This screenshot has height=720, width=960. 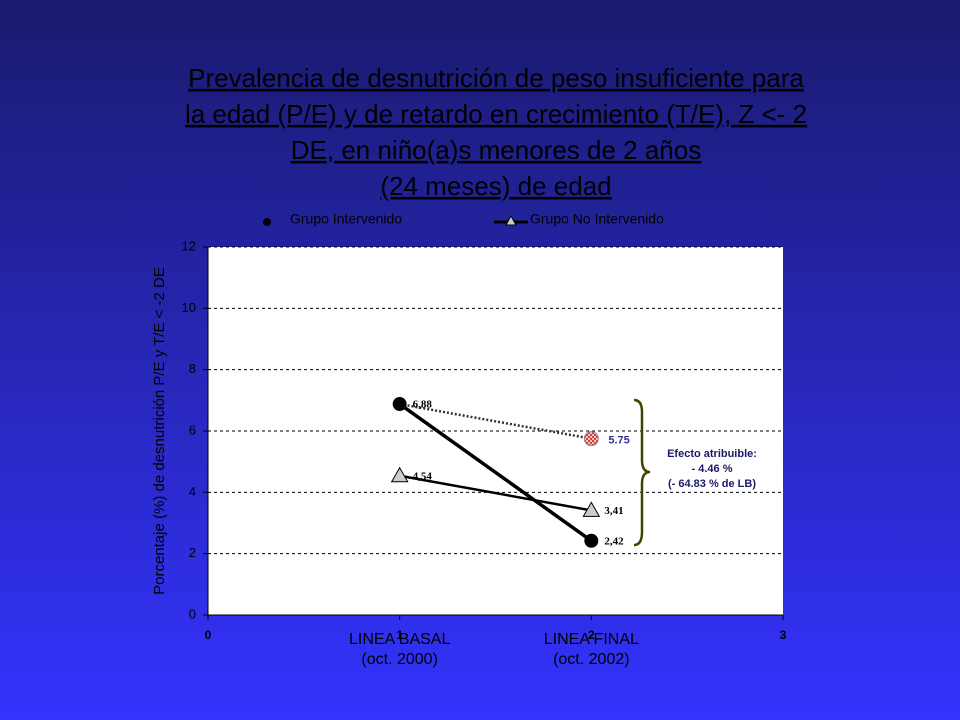 I want to click on title-line: DE, en niño(a)s menores de 2 años, so click(x=496, y=150).